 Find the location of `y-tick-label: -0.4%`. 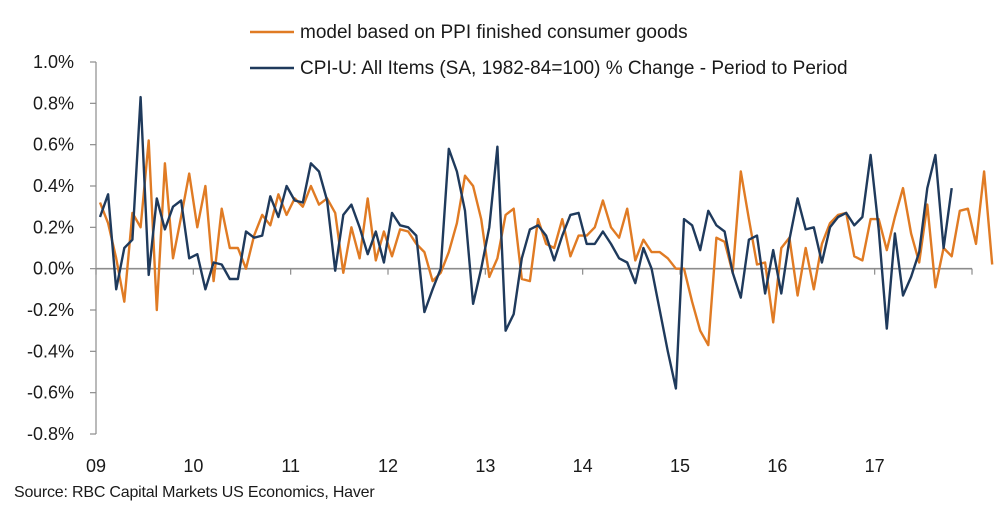

y-tick-label: -0.4% is located at coordinates (50, 351).